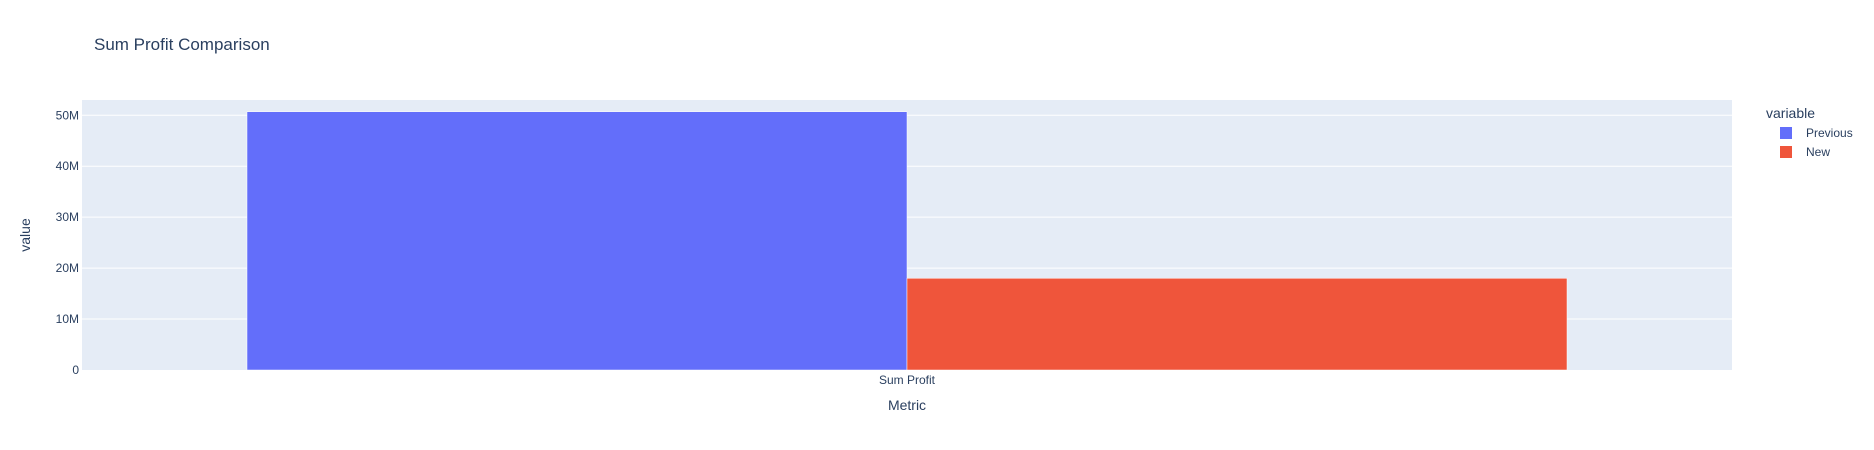  I want to click on y-axis-ticks: 0 10M 20M 30M 40M 50M, so click(68, 242).